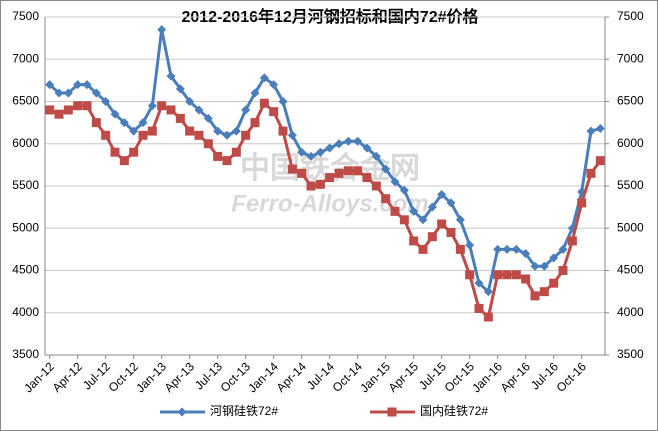  What do you see at coordinates (630, 58) in the screenshot?
I see `y2-tick-label: 7000` at bounding box center [630, 58].